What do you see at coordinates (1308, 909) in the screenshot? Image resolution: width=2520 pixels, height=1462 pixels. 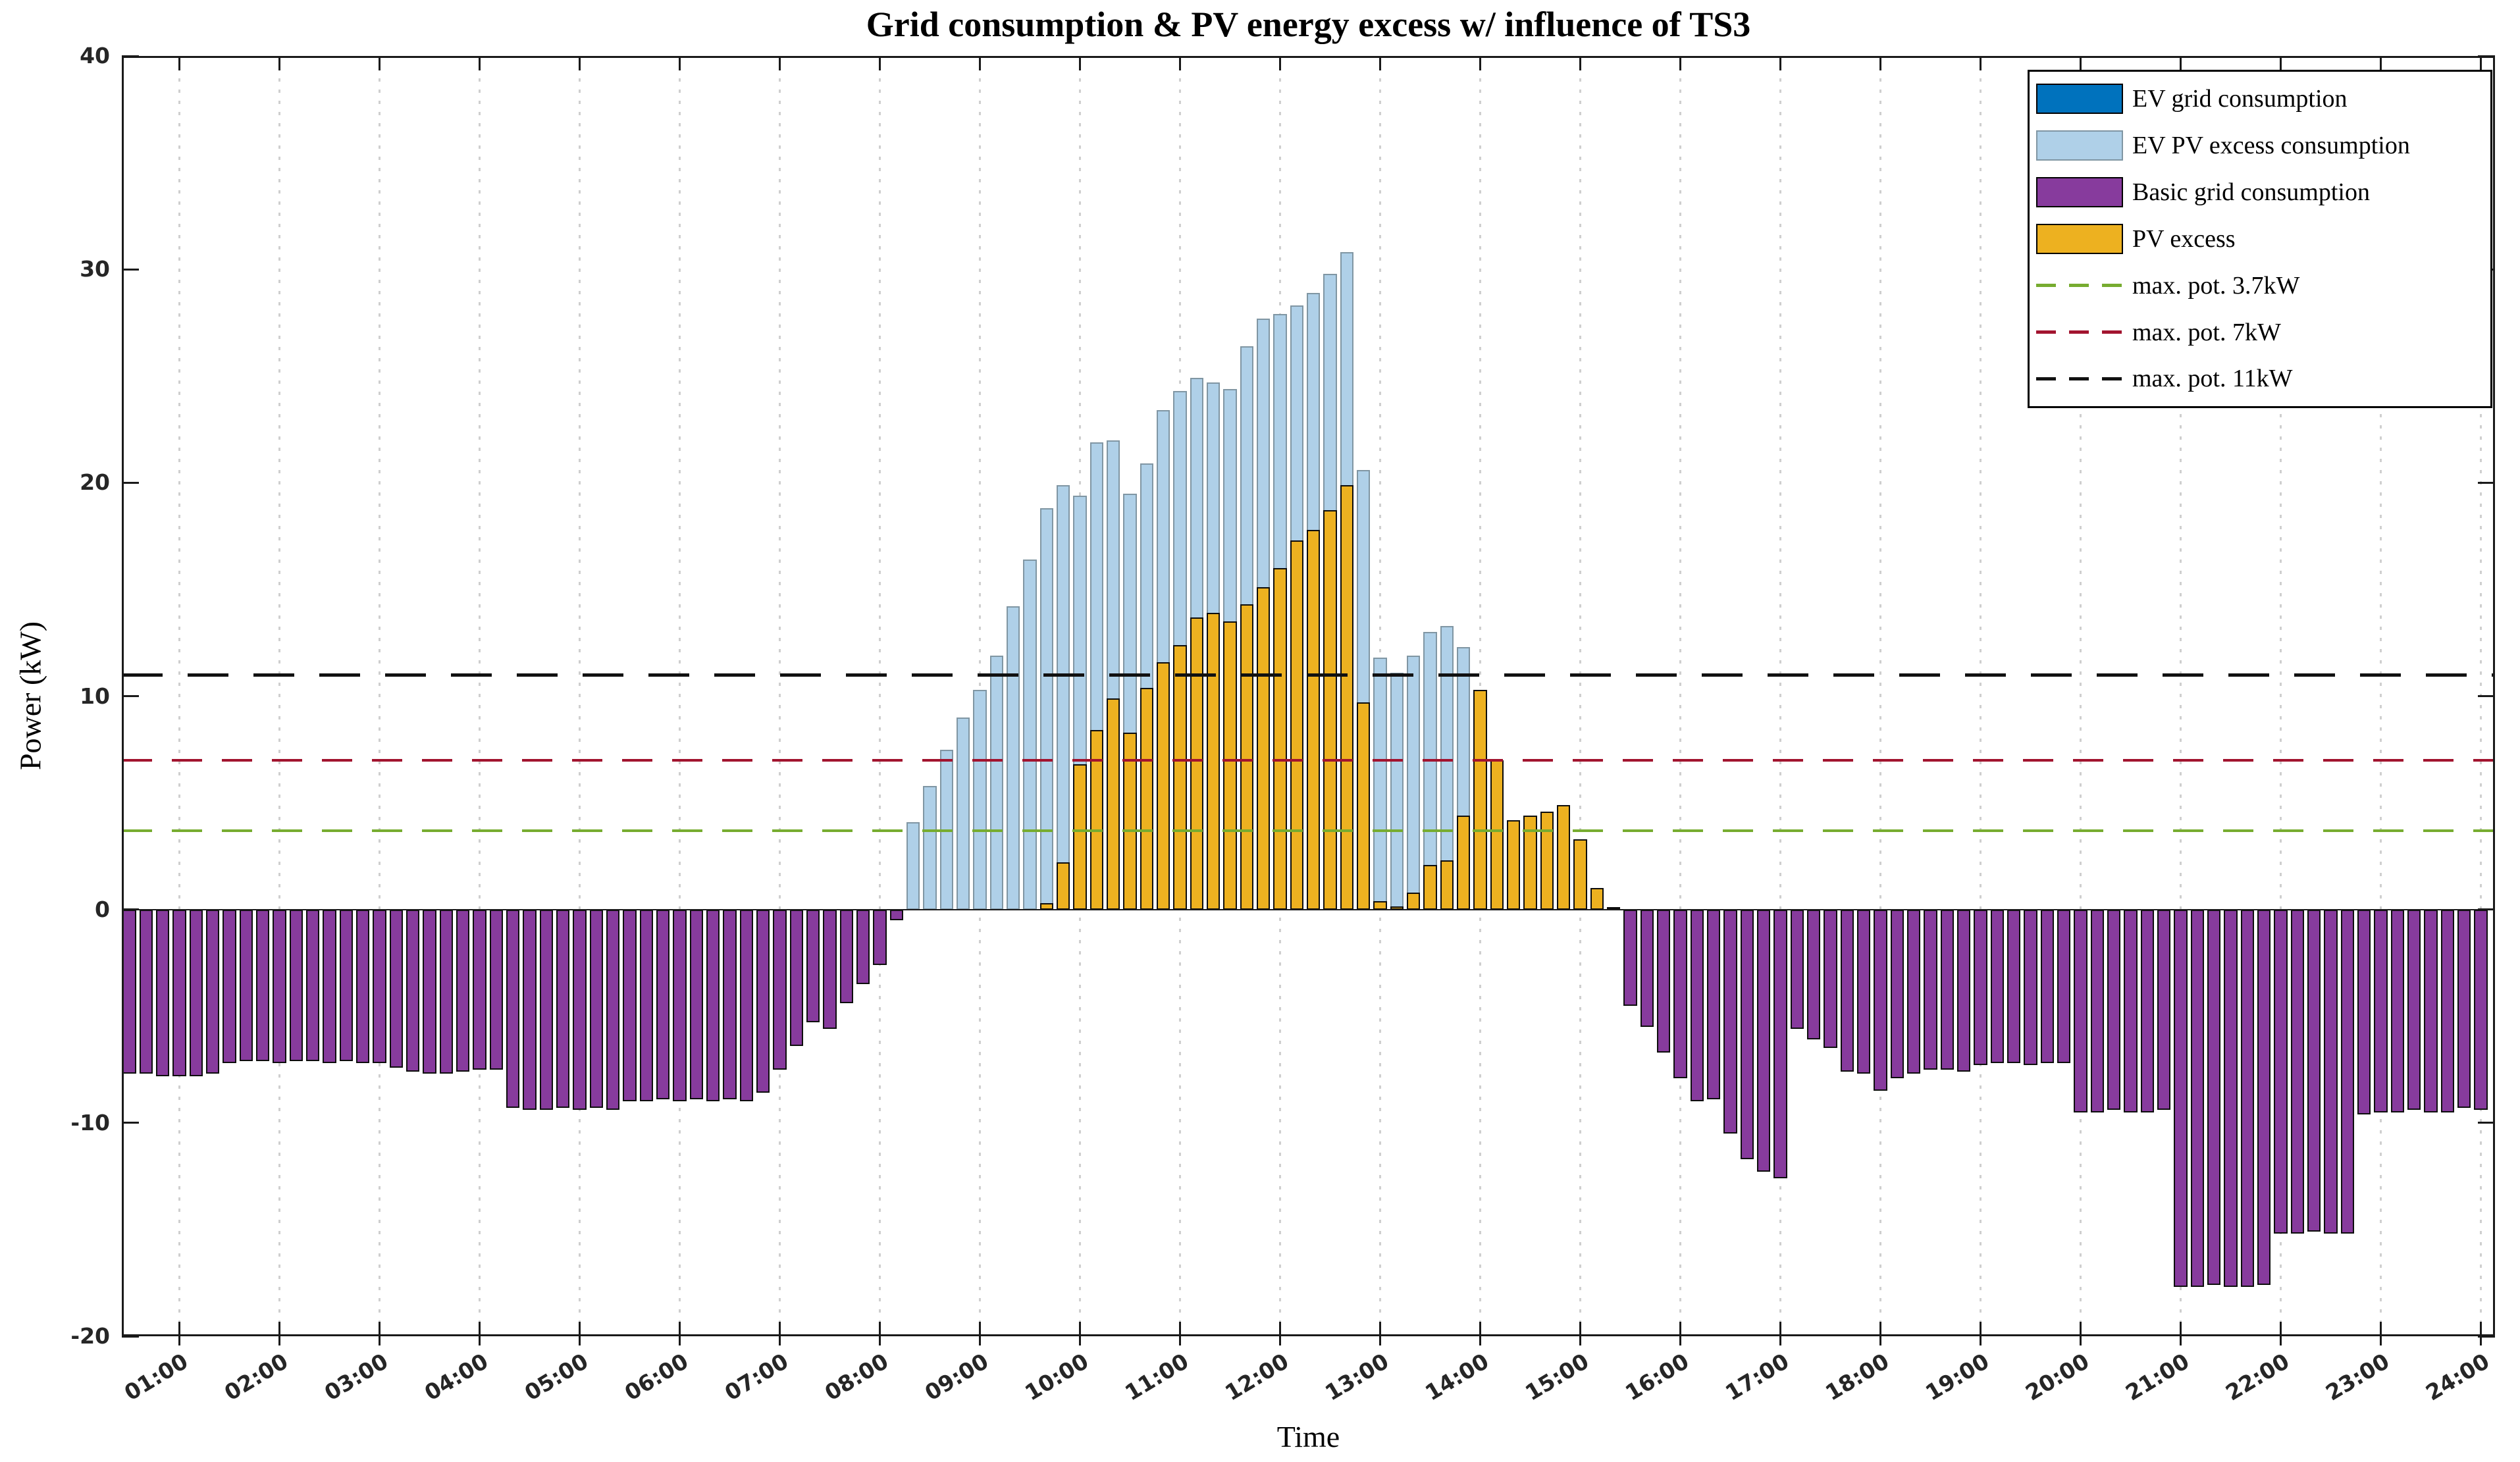 I see `zero-baseline` at bounding box center [1308, 909].